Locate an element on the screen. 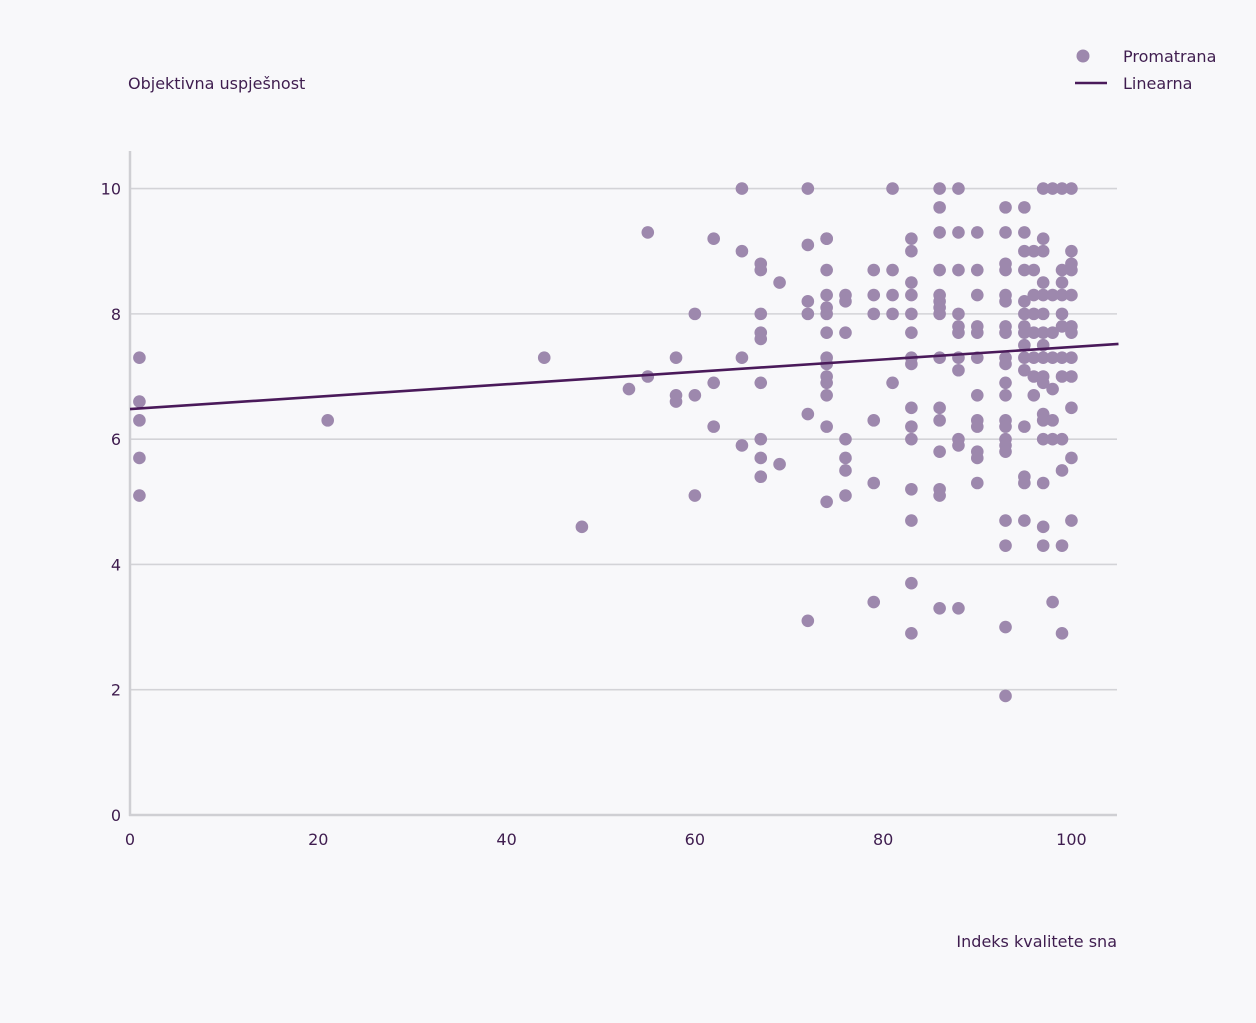  x-tick-label: 60 is located at coordinates (695, 839).